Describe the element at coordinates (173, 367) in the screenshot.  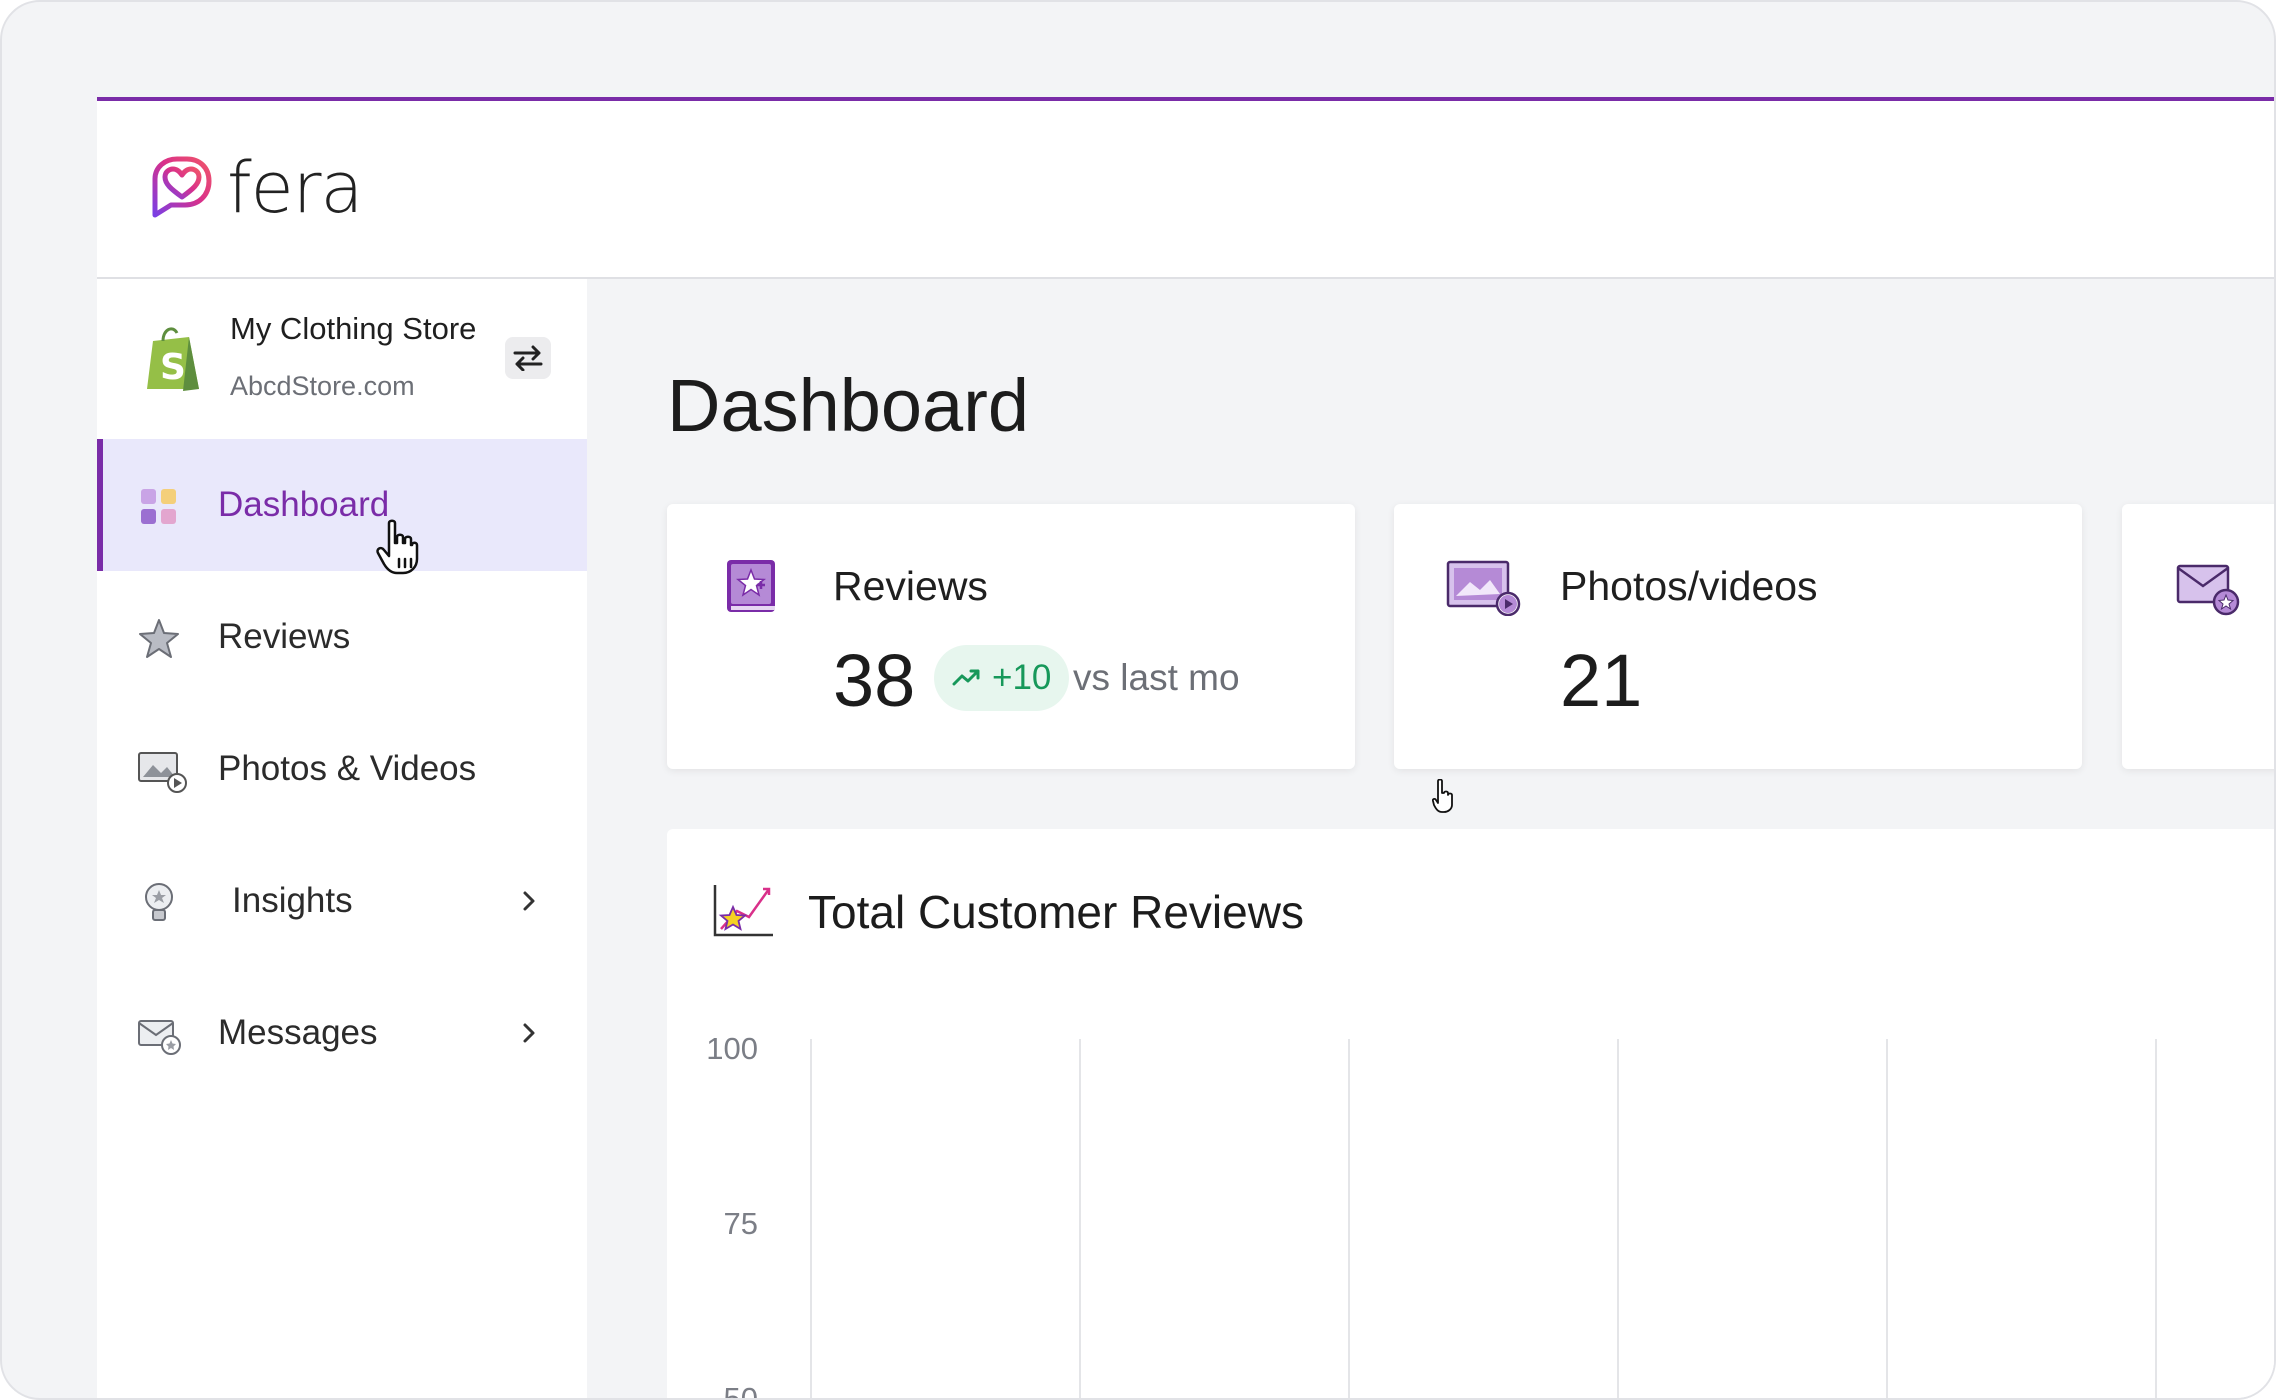
I see `svg-text: S` at that location.